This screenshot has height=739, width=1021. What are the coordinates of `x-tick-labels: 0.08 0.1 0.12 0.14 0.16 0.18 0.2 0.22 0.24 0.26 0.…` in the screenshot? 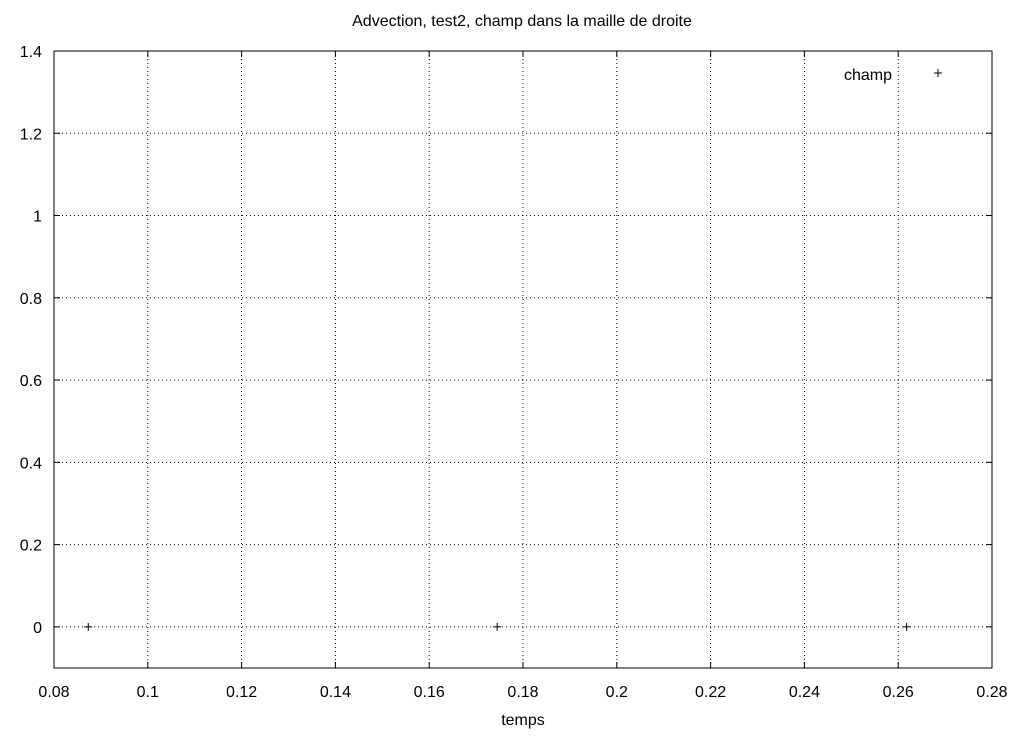 It's located at (522, 692).